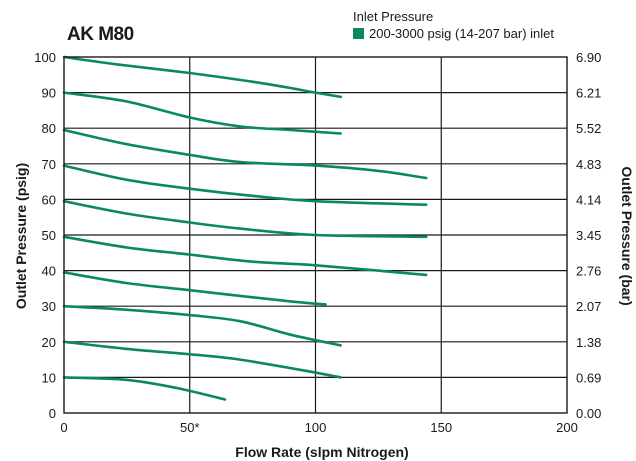 The height and width of the screenshot is (461, 636). Describe the element at coordinates (45, 57) in the screenshot. I see `y-tick-label-10: 100` at that location.